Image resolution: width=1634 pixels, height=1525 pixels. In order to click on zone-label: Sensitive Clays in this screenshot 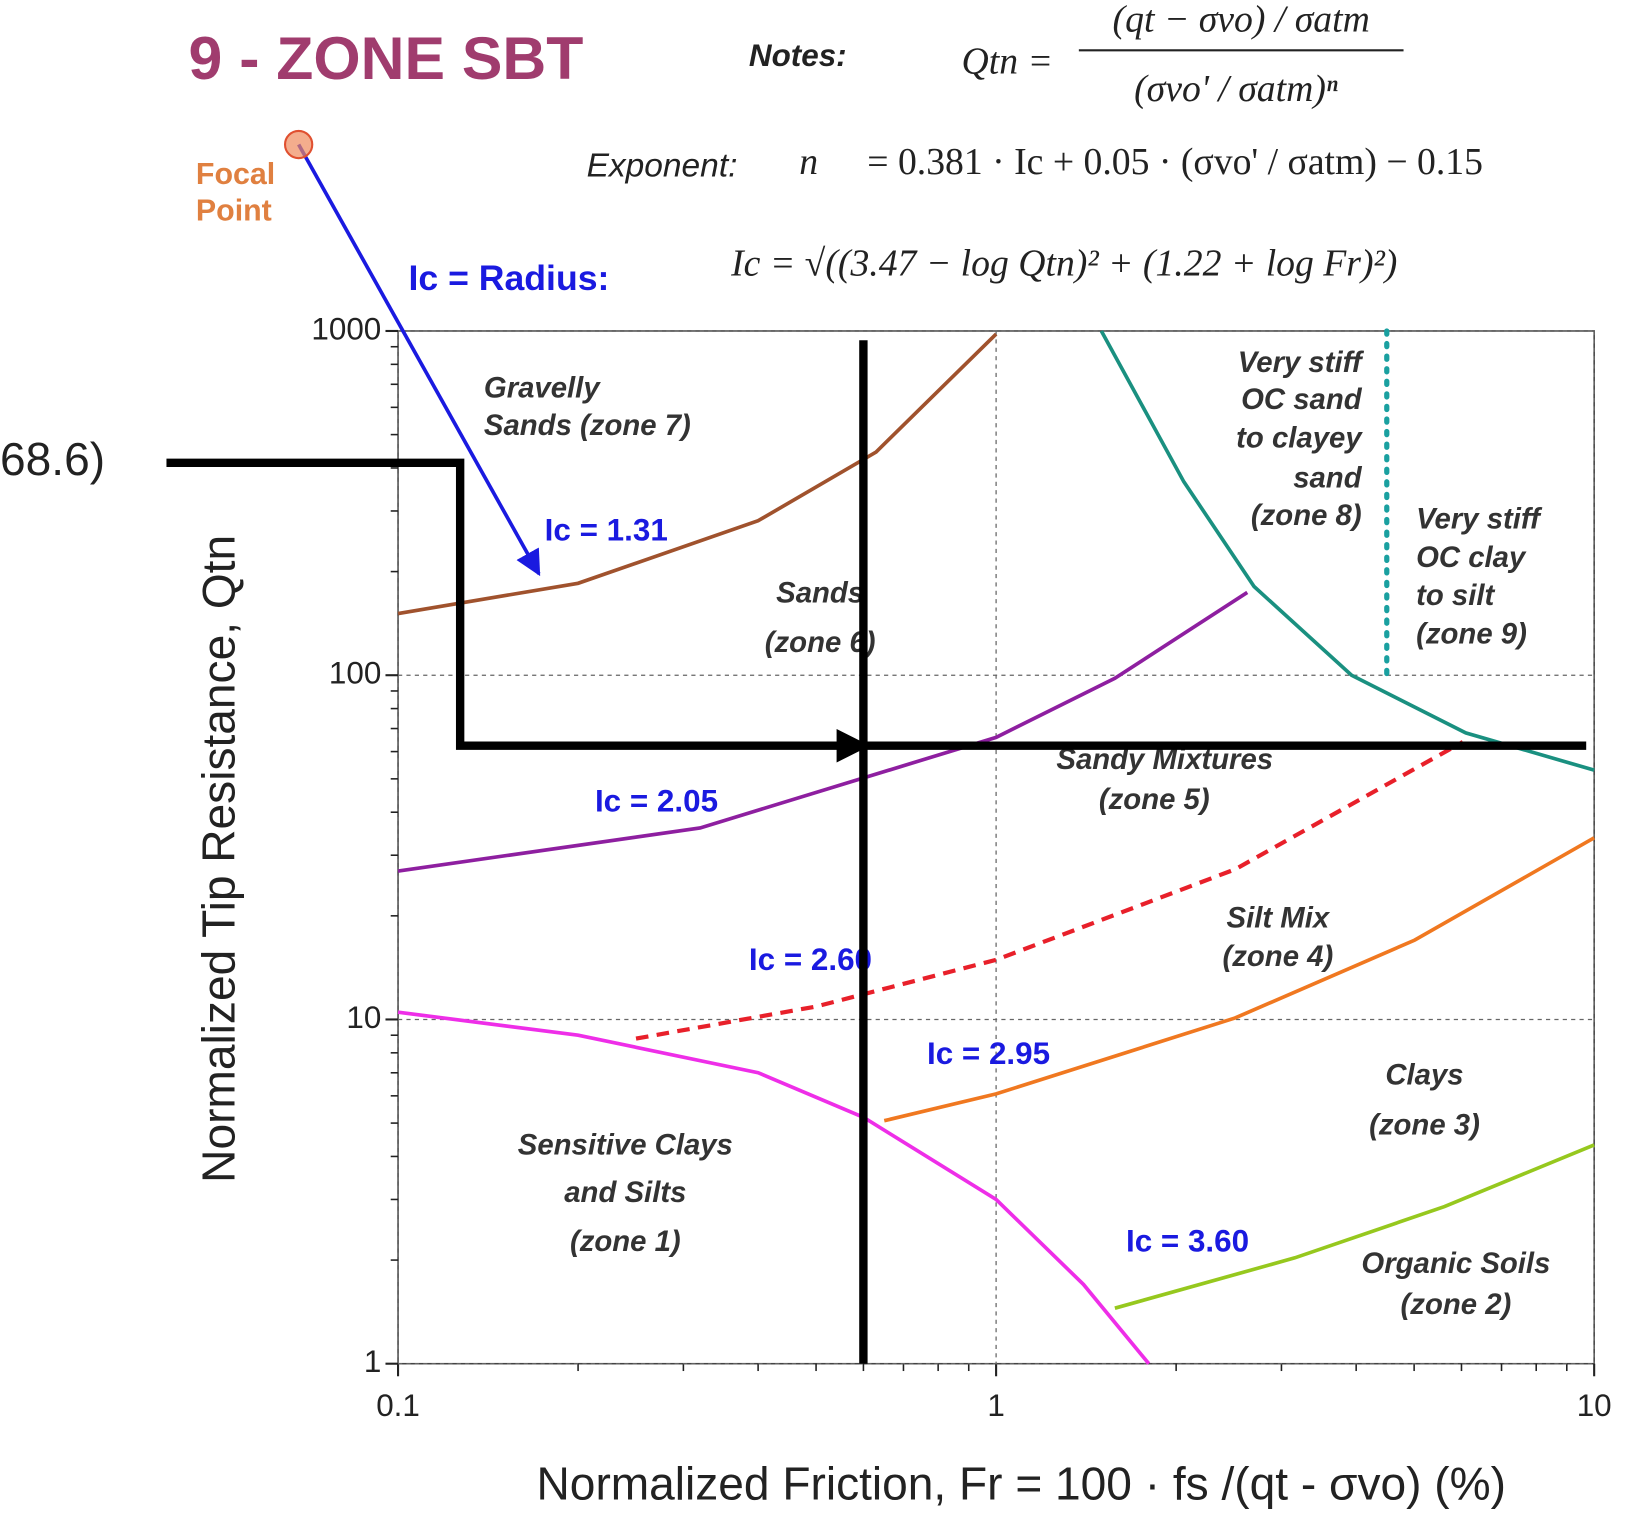, I will do `click(625, 1145)`.